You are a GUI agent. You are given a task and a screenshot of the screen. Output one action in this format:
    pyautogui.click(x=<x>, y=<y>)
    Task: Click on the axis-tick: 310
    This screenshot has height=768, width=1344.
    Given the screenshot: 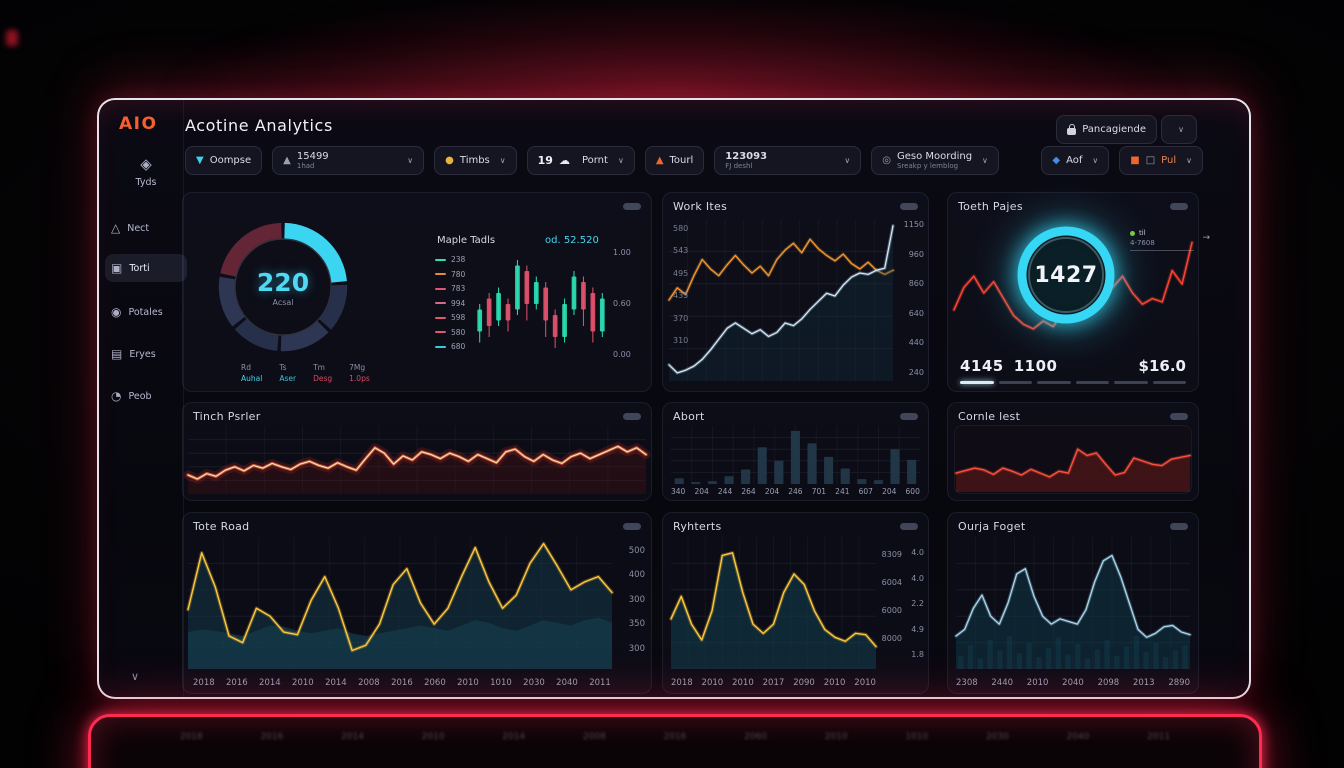 What is the action you would take?
    pyautogui.click(x=681, y=340)
    